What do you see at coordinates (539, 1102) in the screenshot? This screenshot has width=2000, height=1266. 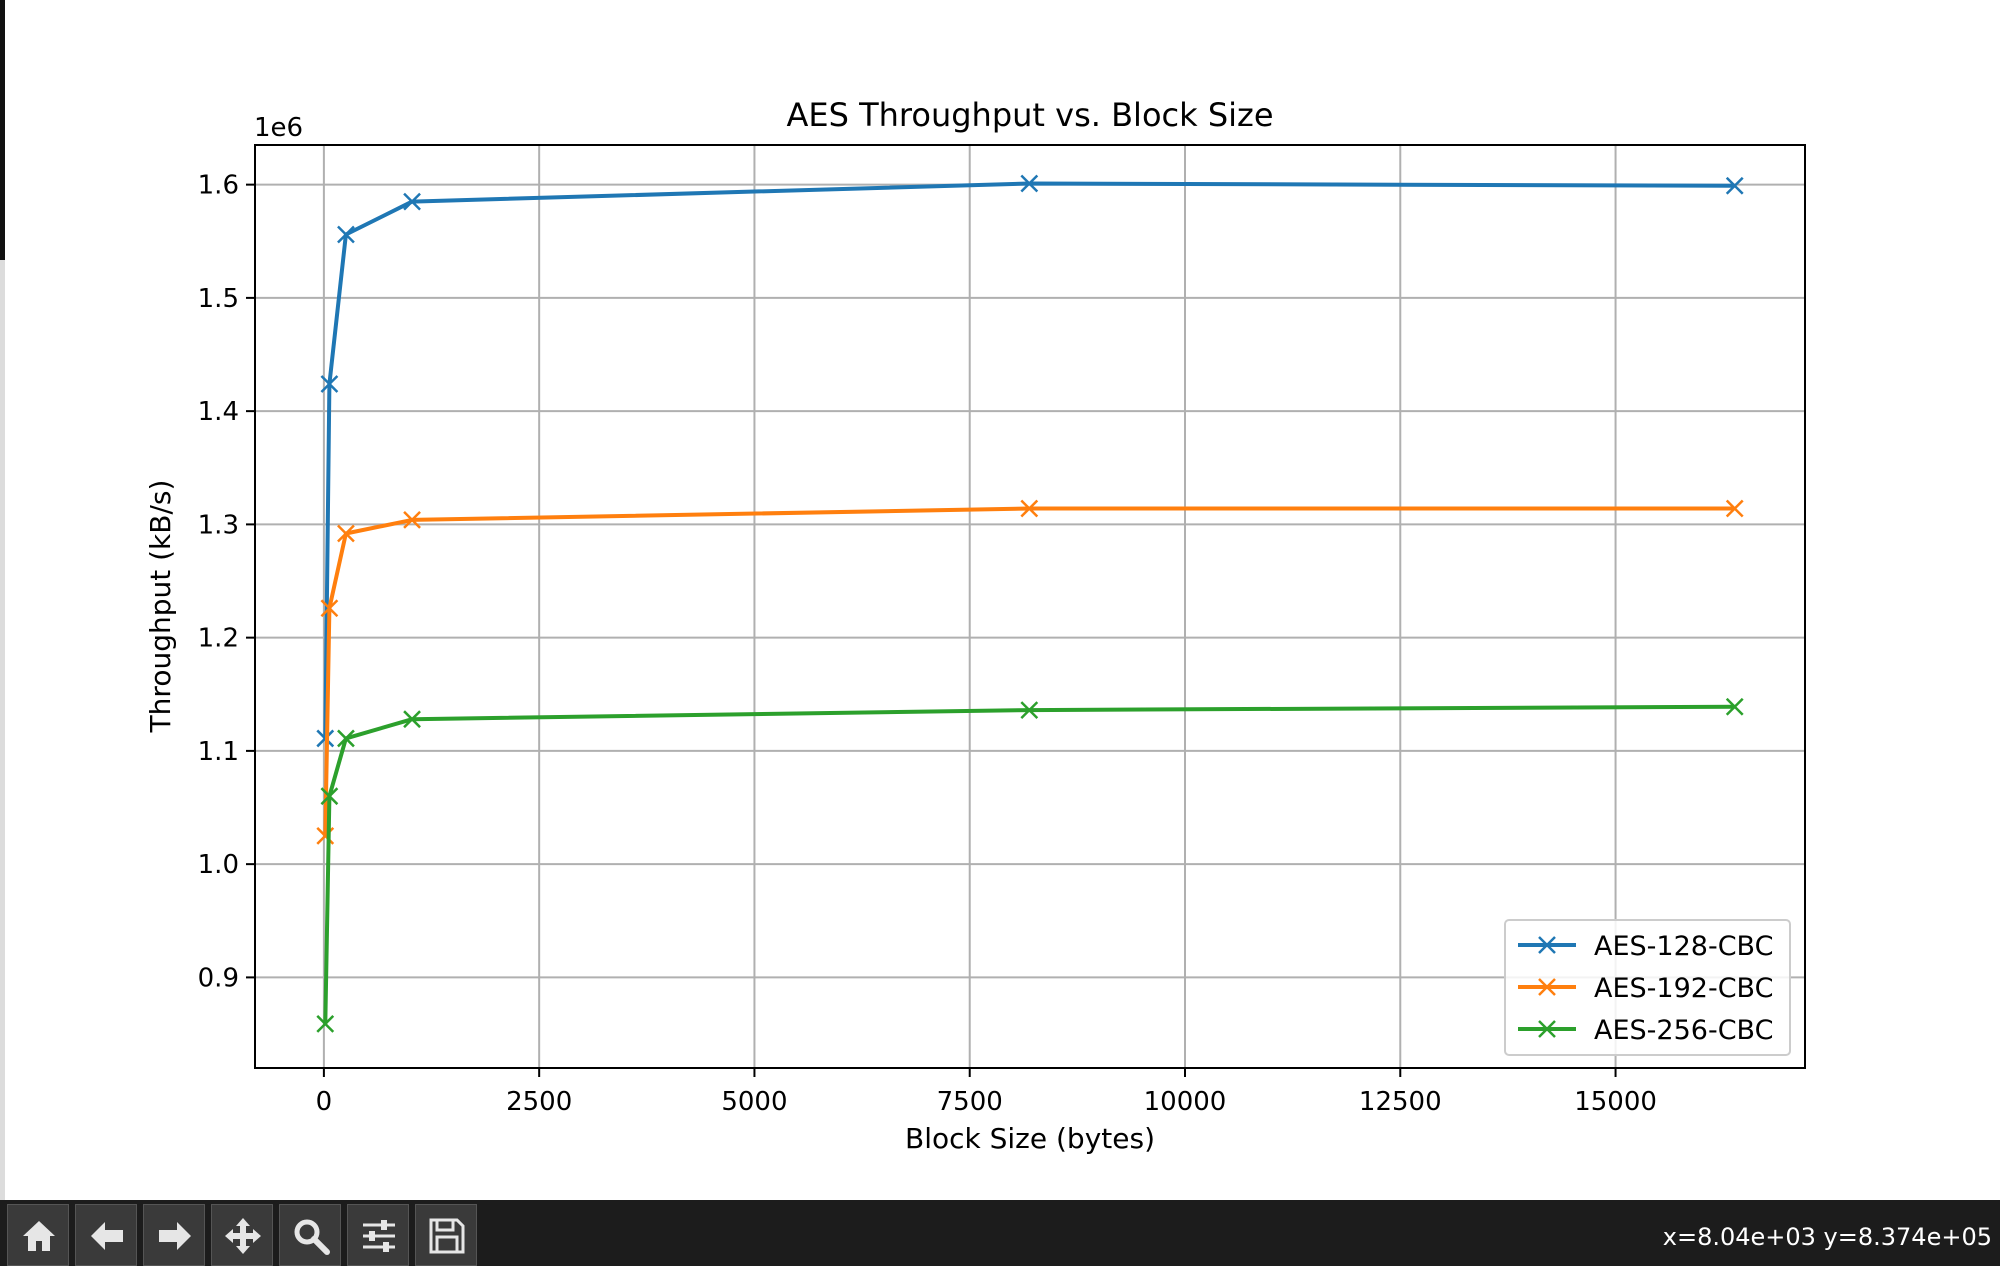 I see `x-tick-label: 2500` at bounding box center [539, 1102].